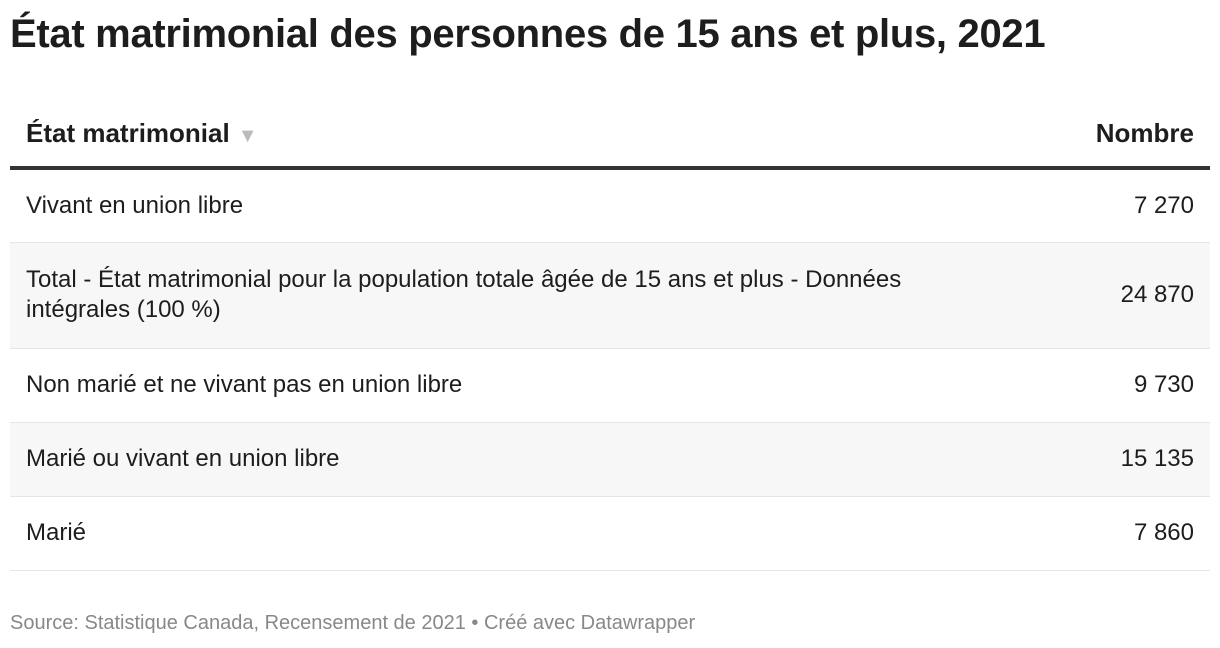 This screenshot has height=648, width=1220. What do you see at coordinates (1112, 295) in the screenshot?
I see `row-value: 24 870` at bounding box center [1112, 295].